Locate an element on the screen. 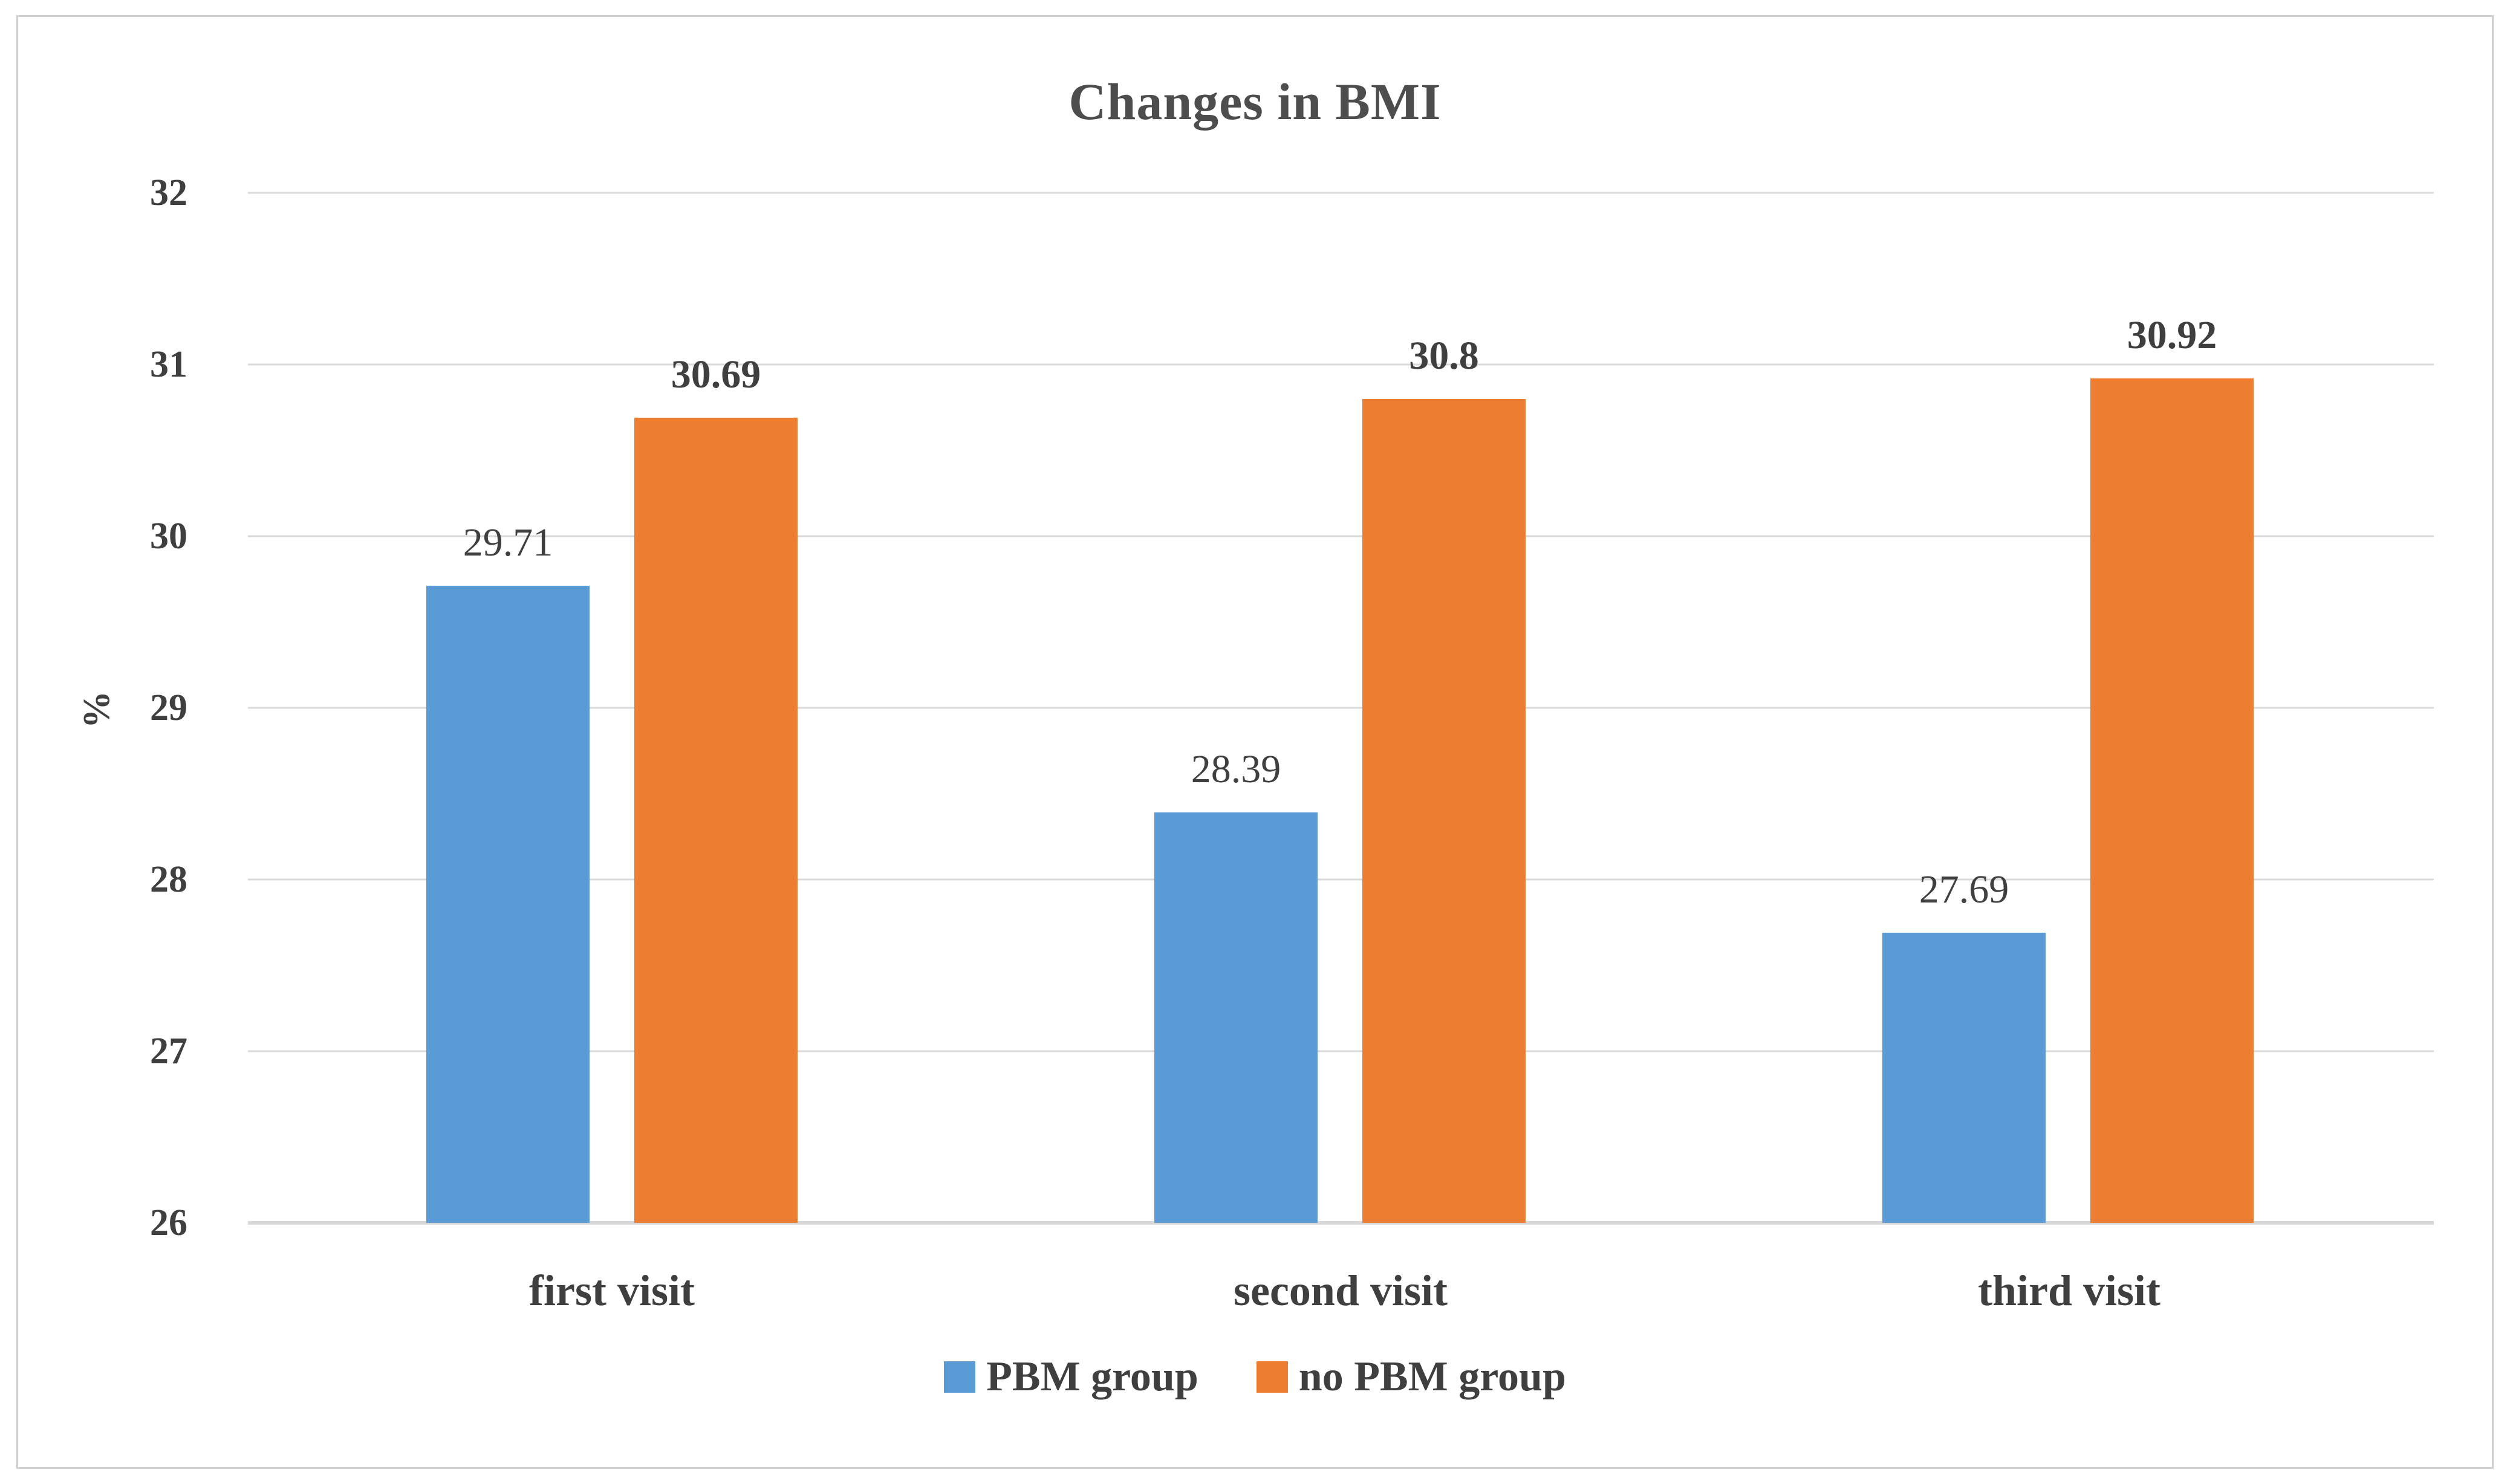 This screenshot has width=2510, height=1484. data-label-no-pbm-third-visit: 30.92 is located at coordinates (2172, 335).